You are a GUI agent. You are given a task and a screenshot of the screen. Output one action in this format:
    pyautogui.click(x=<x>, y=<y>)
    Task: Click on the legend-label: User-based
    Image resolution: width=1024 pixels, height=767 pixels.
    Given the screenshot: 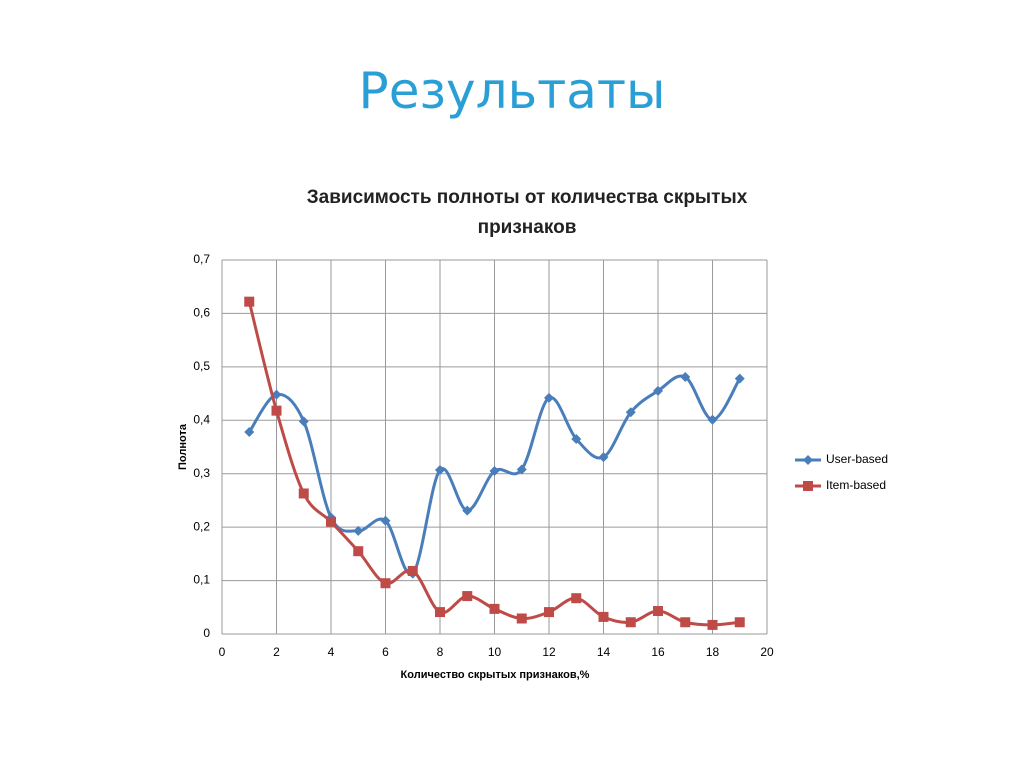 What is the action you would take?
    pyautogui.click(x=857, y=459)
    